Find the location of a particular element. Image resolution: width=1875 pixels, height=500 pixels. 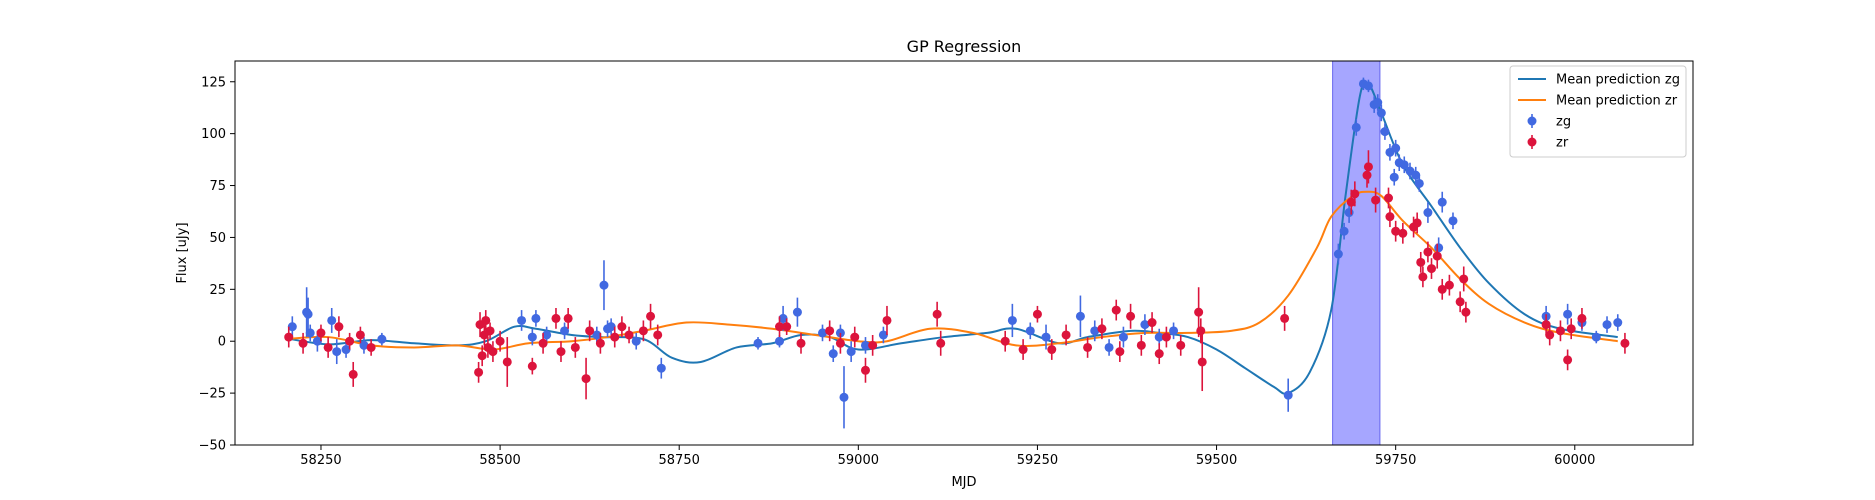

x-tick-label: 59750 is located at coordinates (1395, 460).